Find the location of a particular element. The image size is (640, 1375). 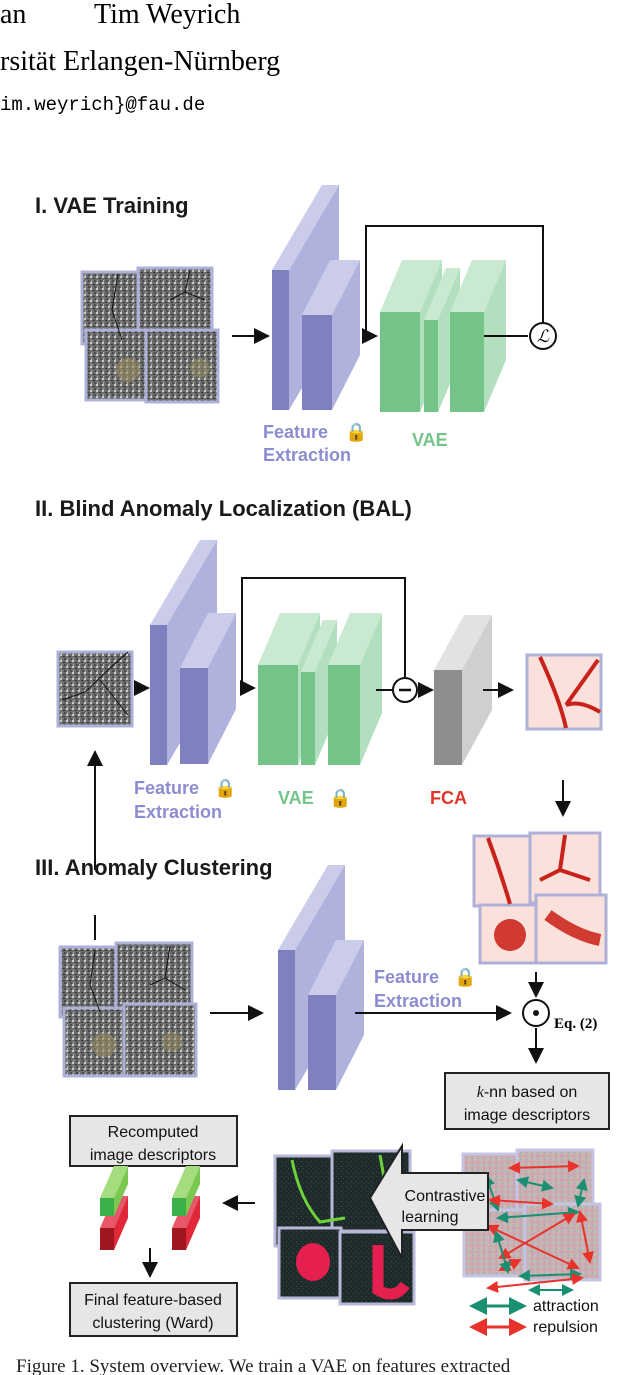

descriptor-bars is located at coordinates (150, 1208).